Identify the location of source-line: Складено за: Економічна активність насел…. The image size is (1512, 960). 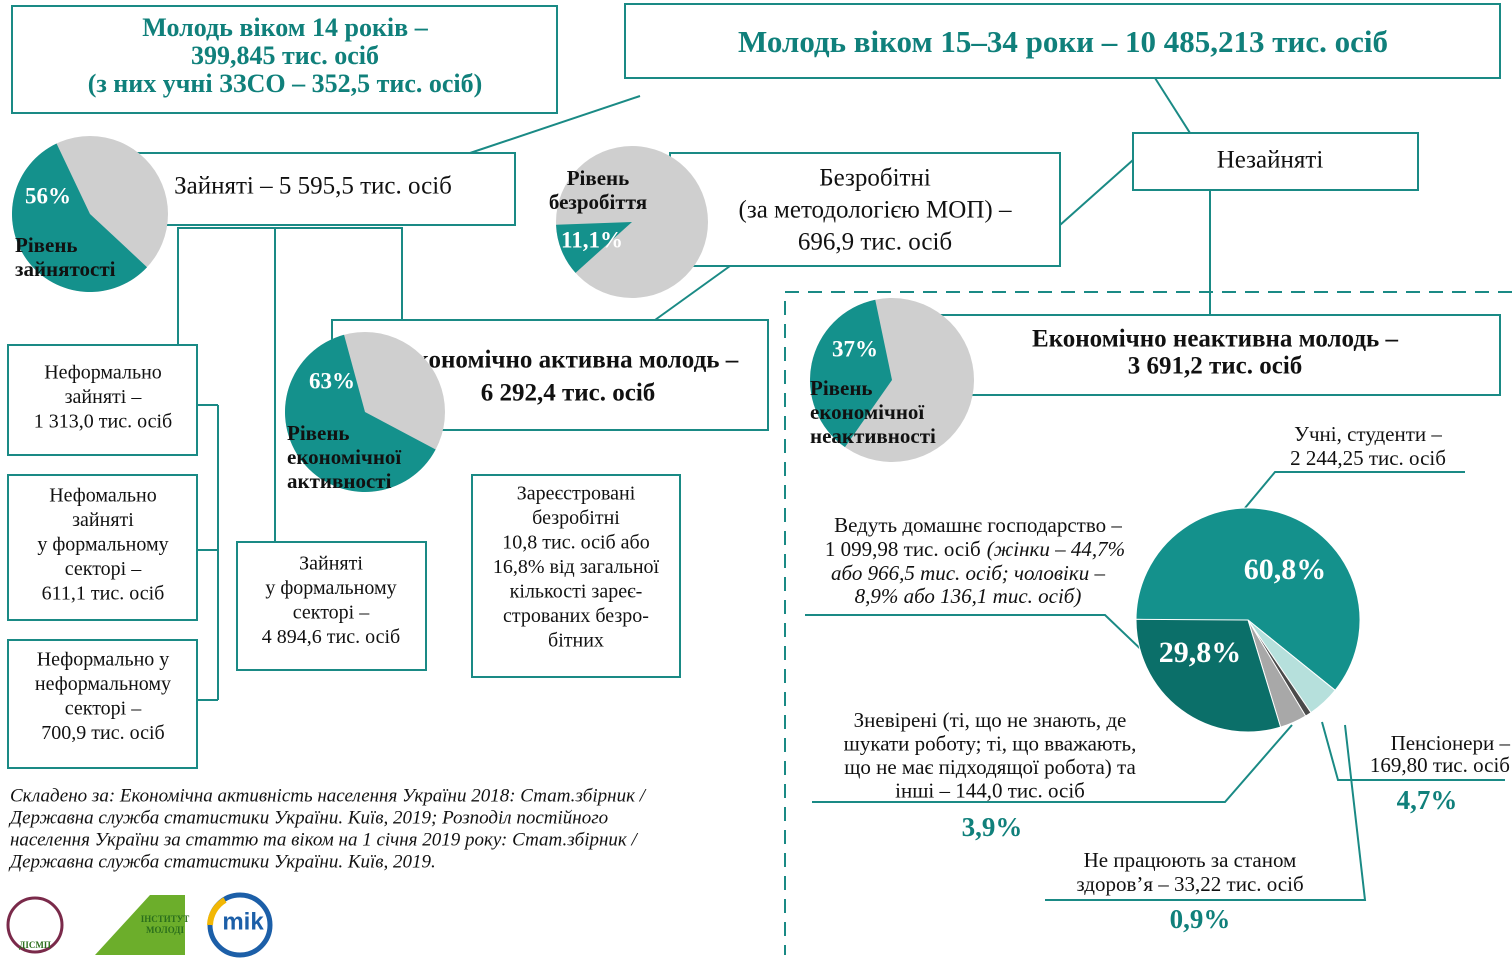
(328, 795).